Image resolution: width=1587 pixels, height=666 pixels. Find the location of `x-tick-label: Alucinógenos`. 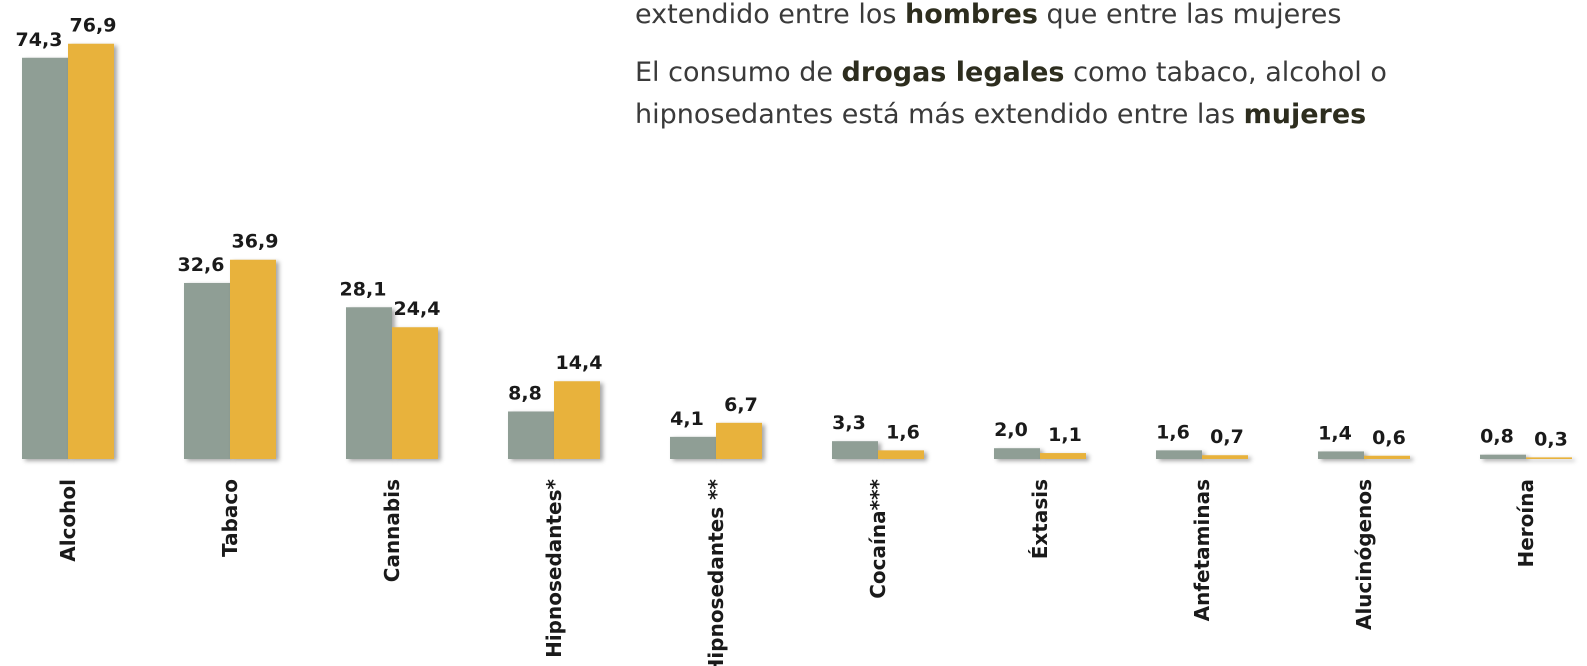

x-tick-label: Alucinógenos is located at coordinates (1364, 554).